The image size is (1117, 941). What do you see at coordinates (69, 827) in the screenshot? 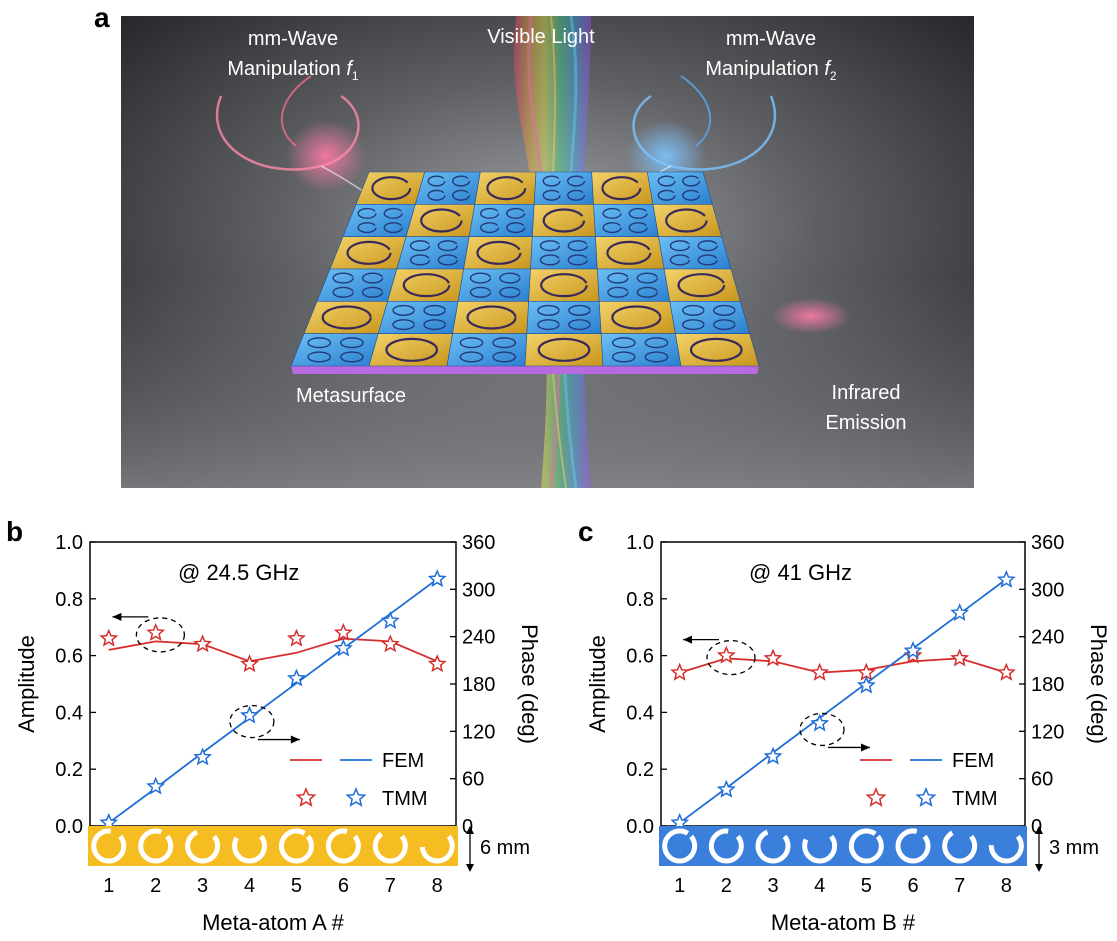
I see `left-tick-label: 0.0` at bounding box center [69, 827].